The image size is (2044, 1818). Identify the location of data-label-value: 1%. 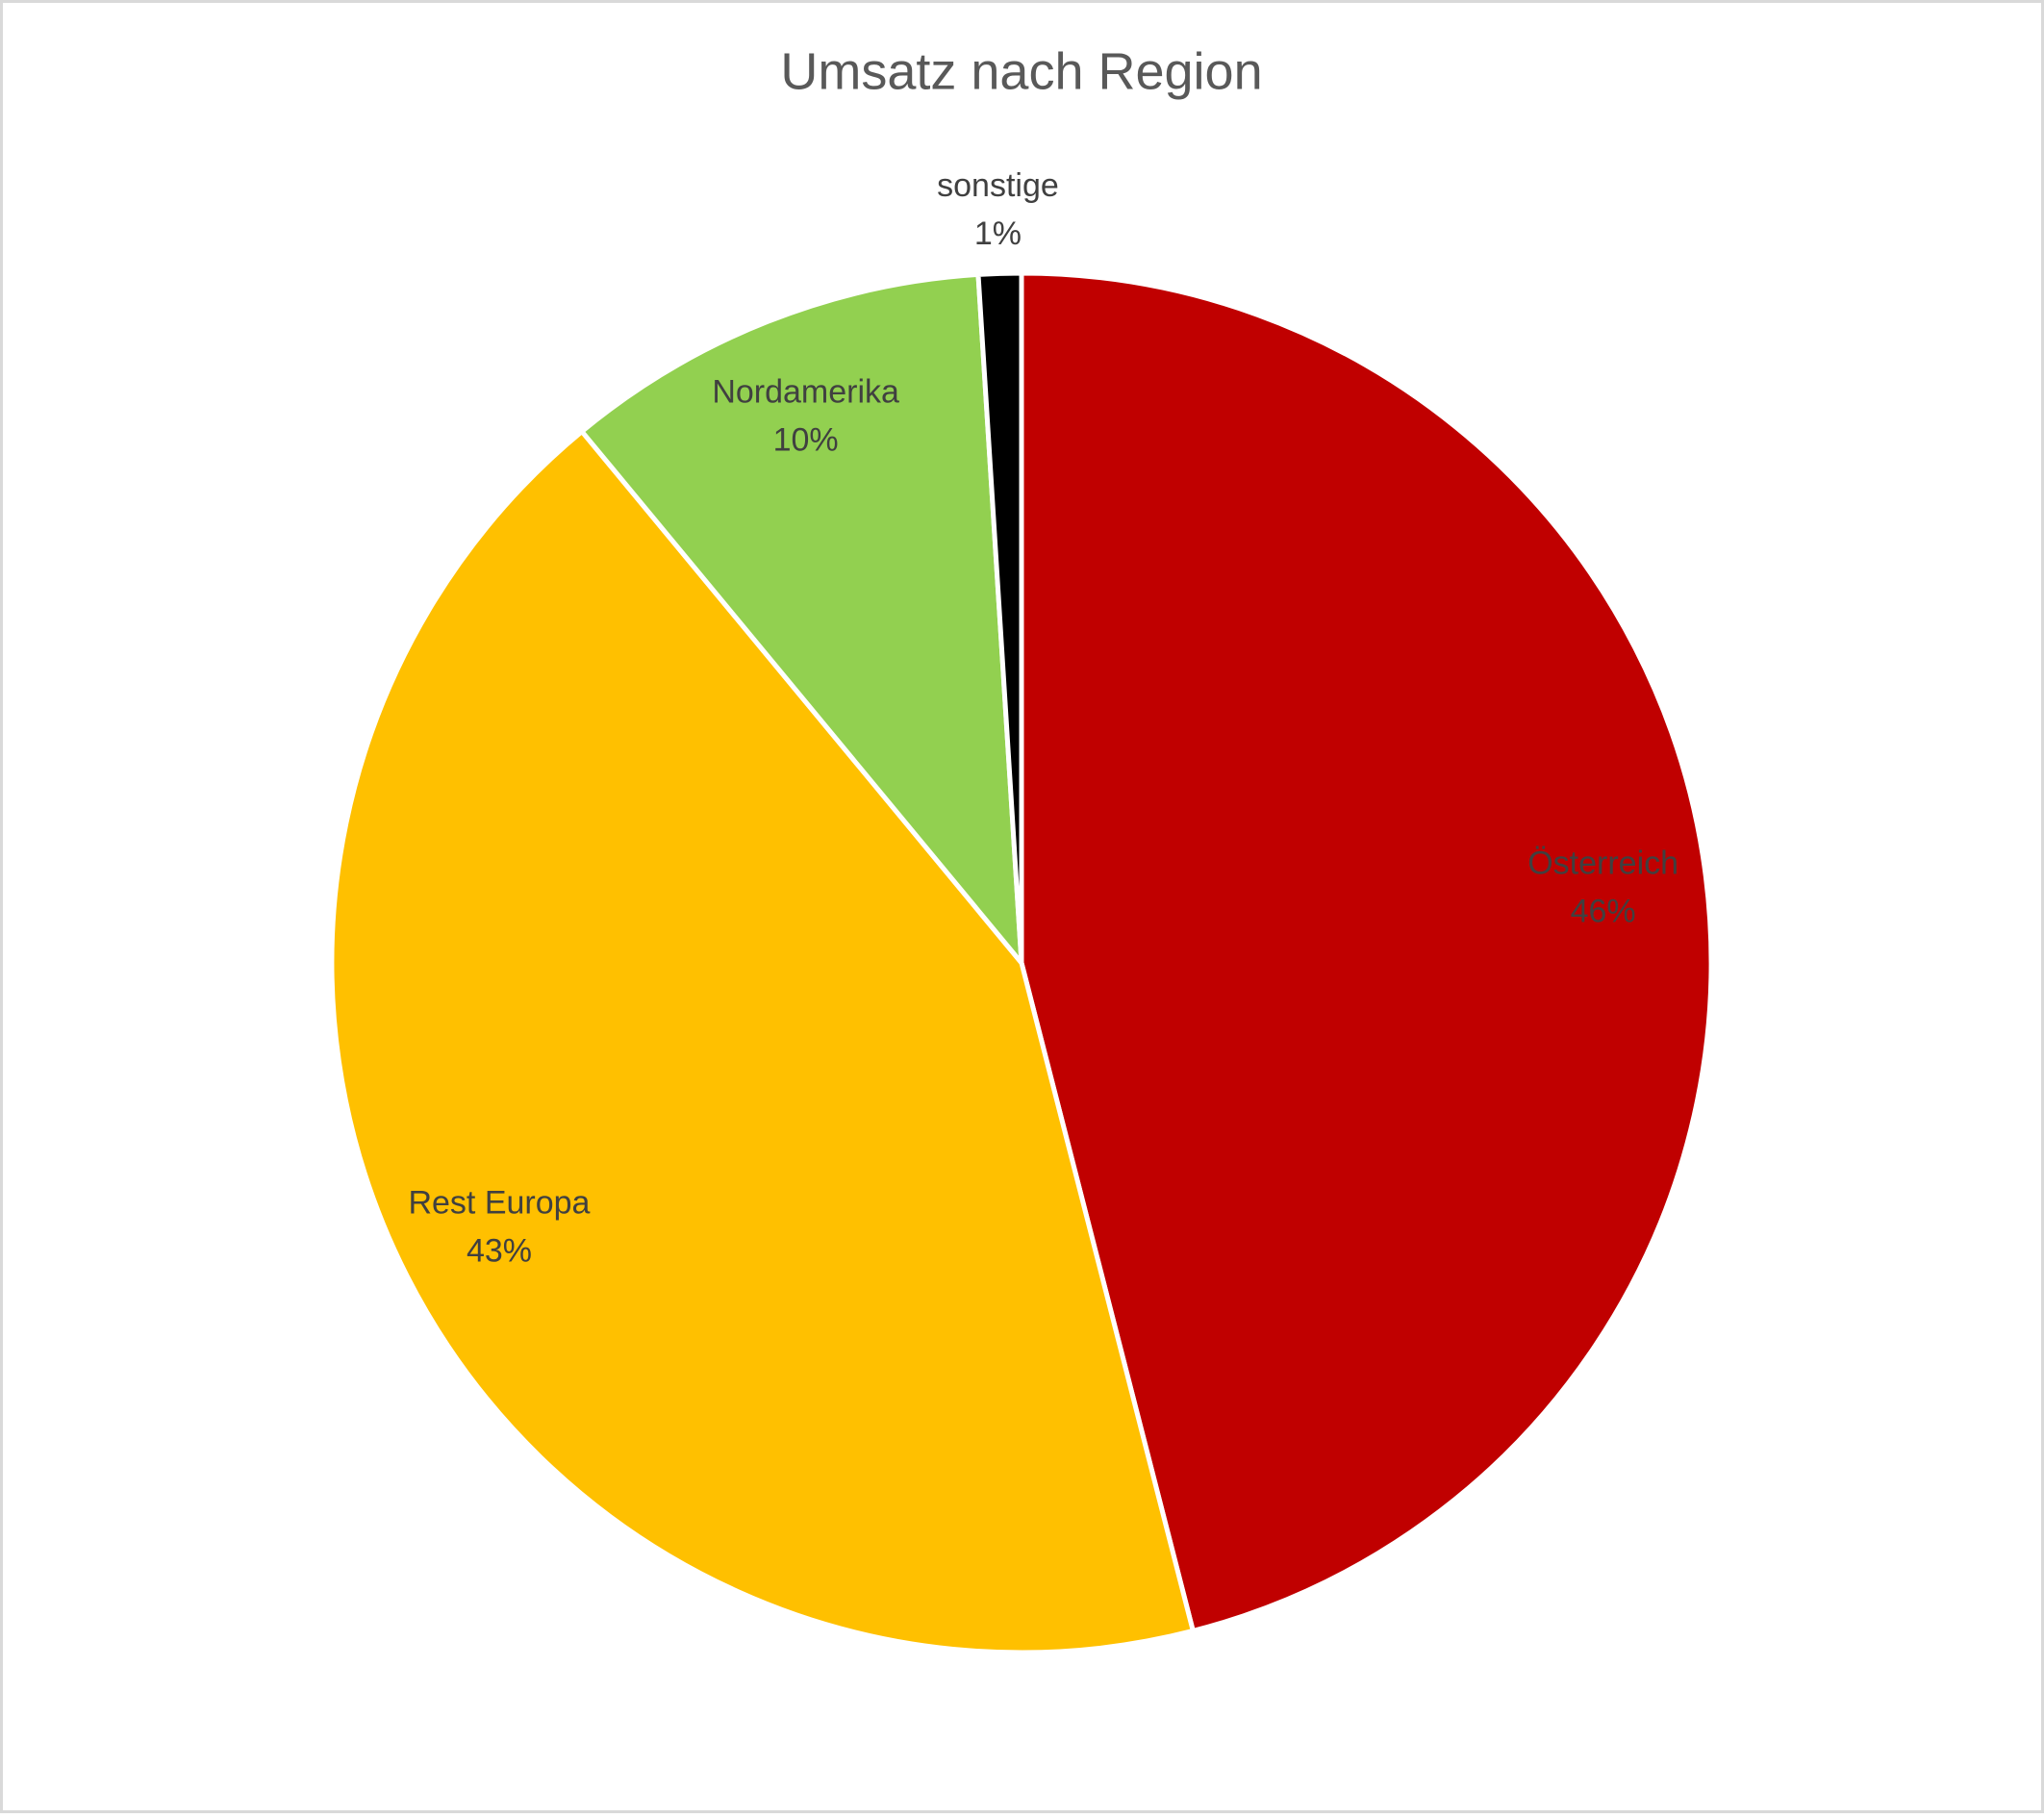
(998, 233).